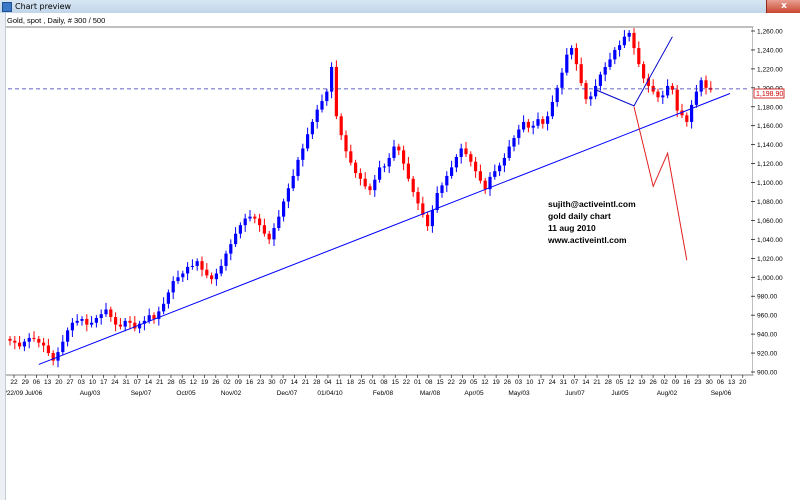 The height and width of the screenshot is (500, 800). What do you see at coordinates (400, 7) in the screenshot?
I see `window-titlebar: Chart preview x` at bounding box center [400, 7].